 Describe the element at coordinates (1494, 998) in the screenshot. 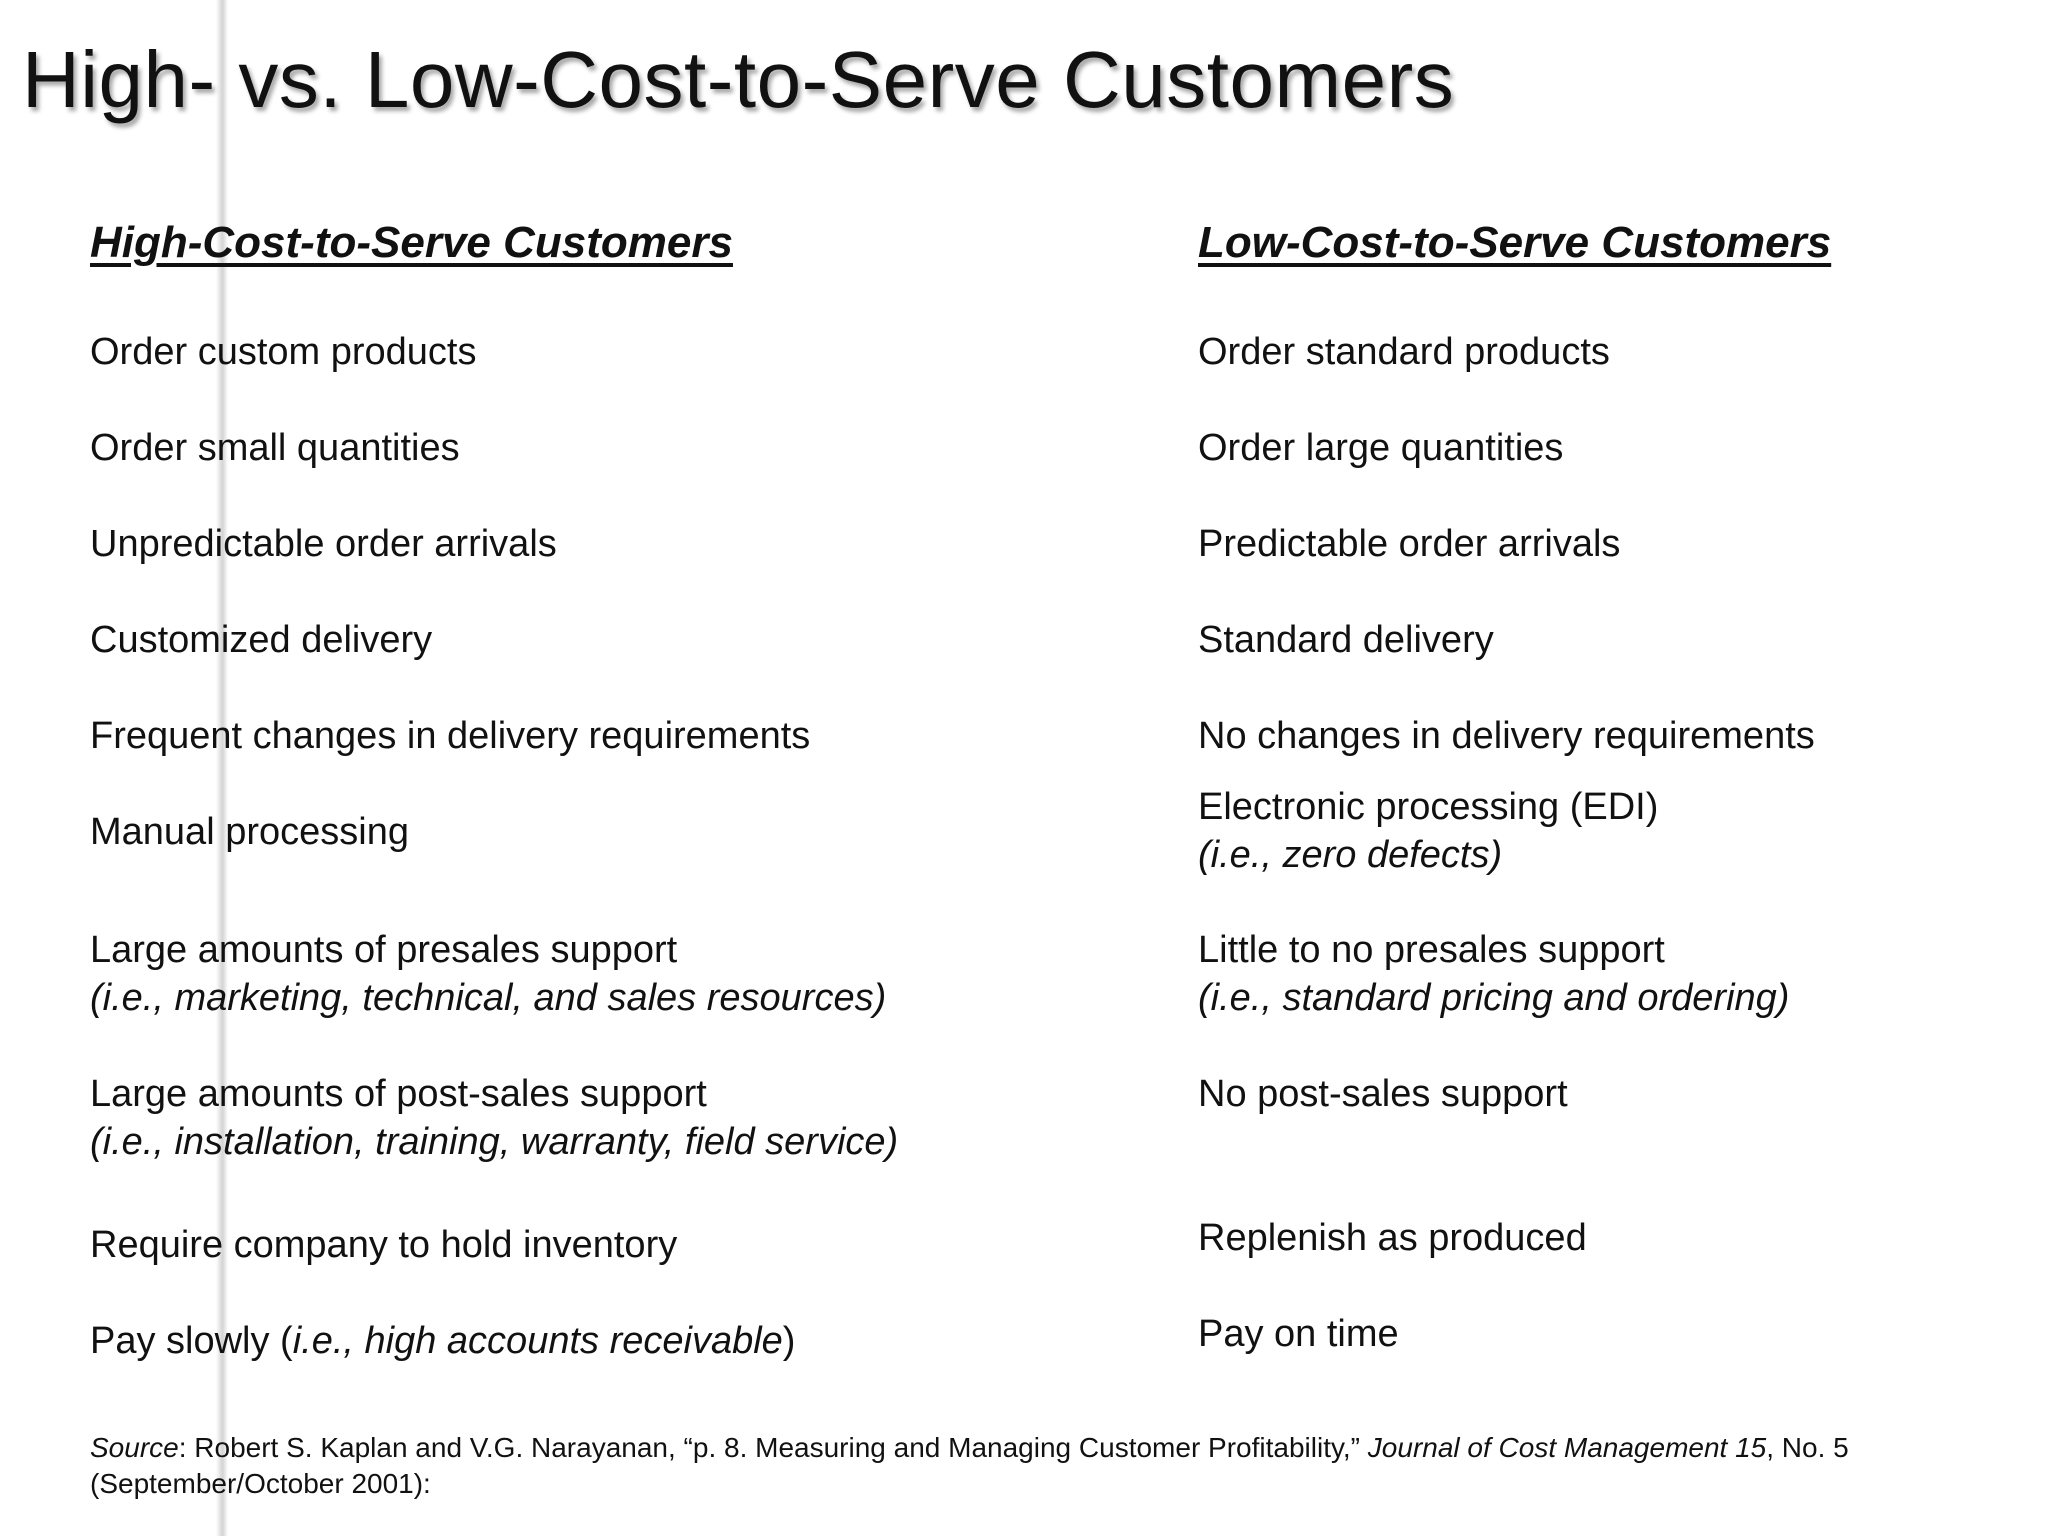

I see `low-item-detail: (i.e., standard pricing and ordering)` at that location.